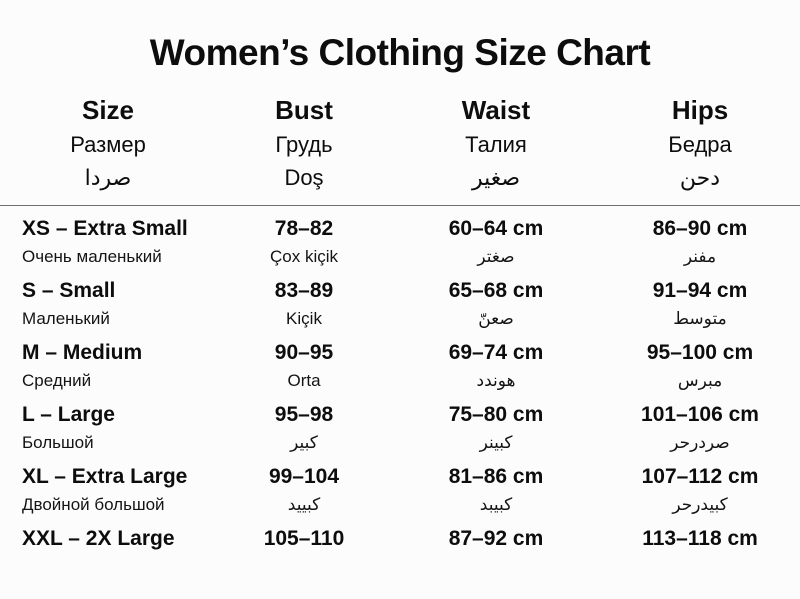  I want to click on bust-cell: 95–98 كبير, so click(304, 428).